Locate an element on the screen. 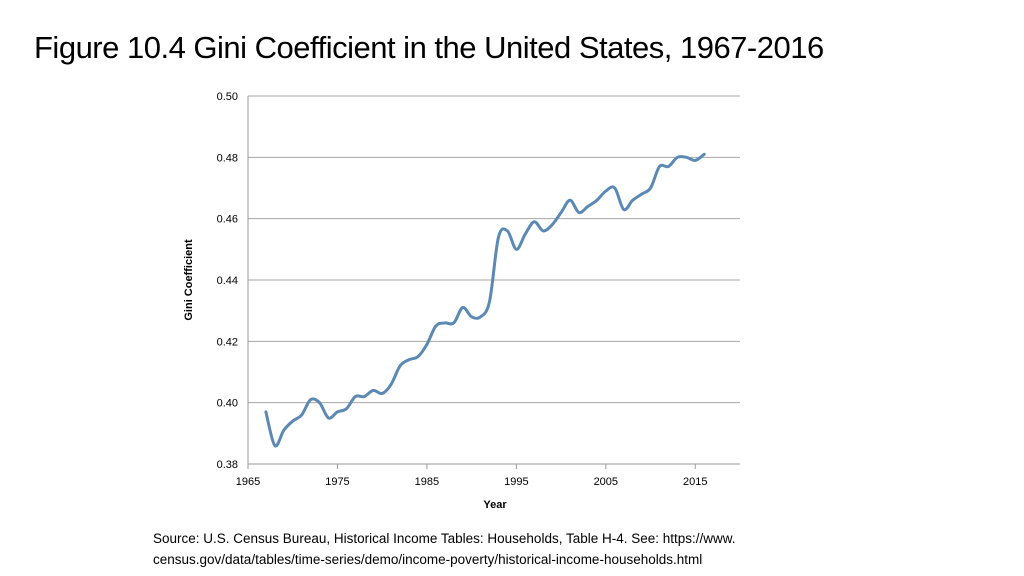 The image size is (1024, 576). y-tick-label: 0.42 is located at coordinates (227, 342).